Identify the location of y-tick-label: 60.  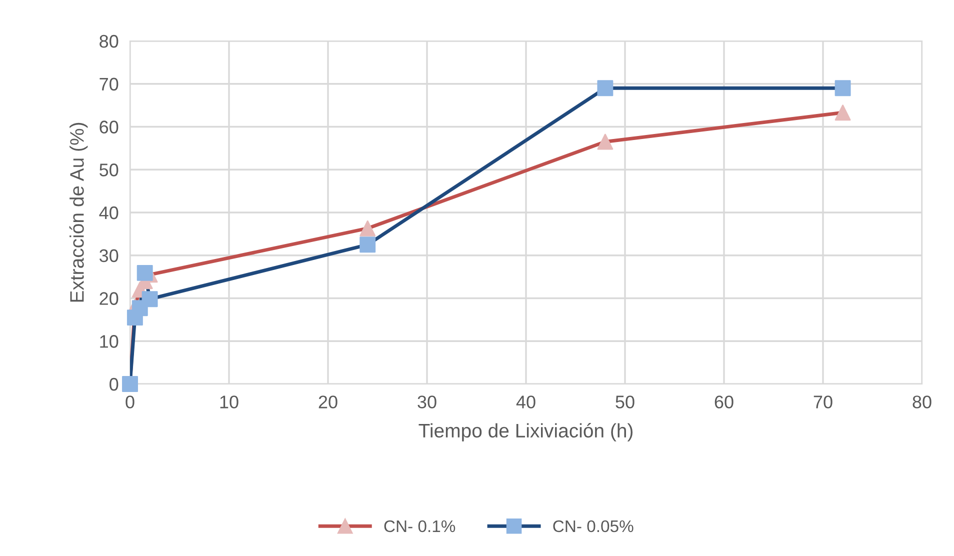
(109, 127).